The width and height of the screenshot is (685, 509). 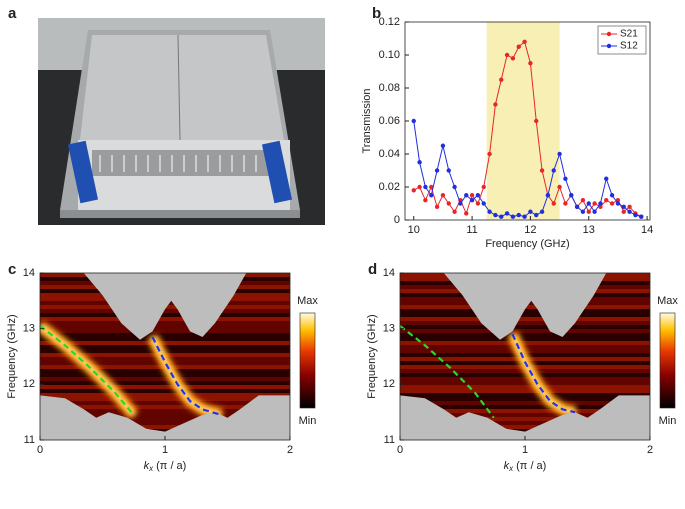 What do you see at coordinates (629, 34) in the screenshot?
I see `legend-label: S21` at bounding box center [629, 34].